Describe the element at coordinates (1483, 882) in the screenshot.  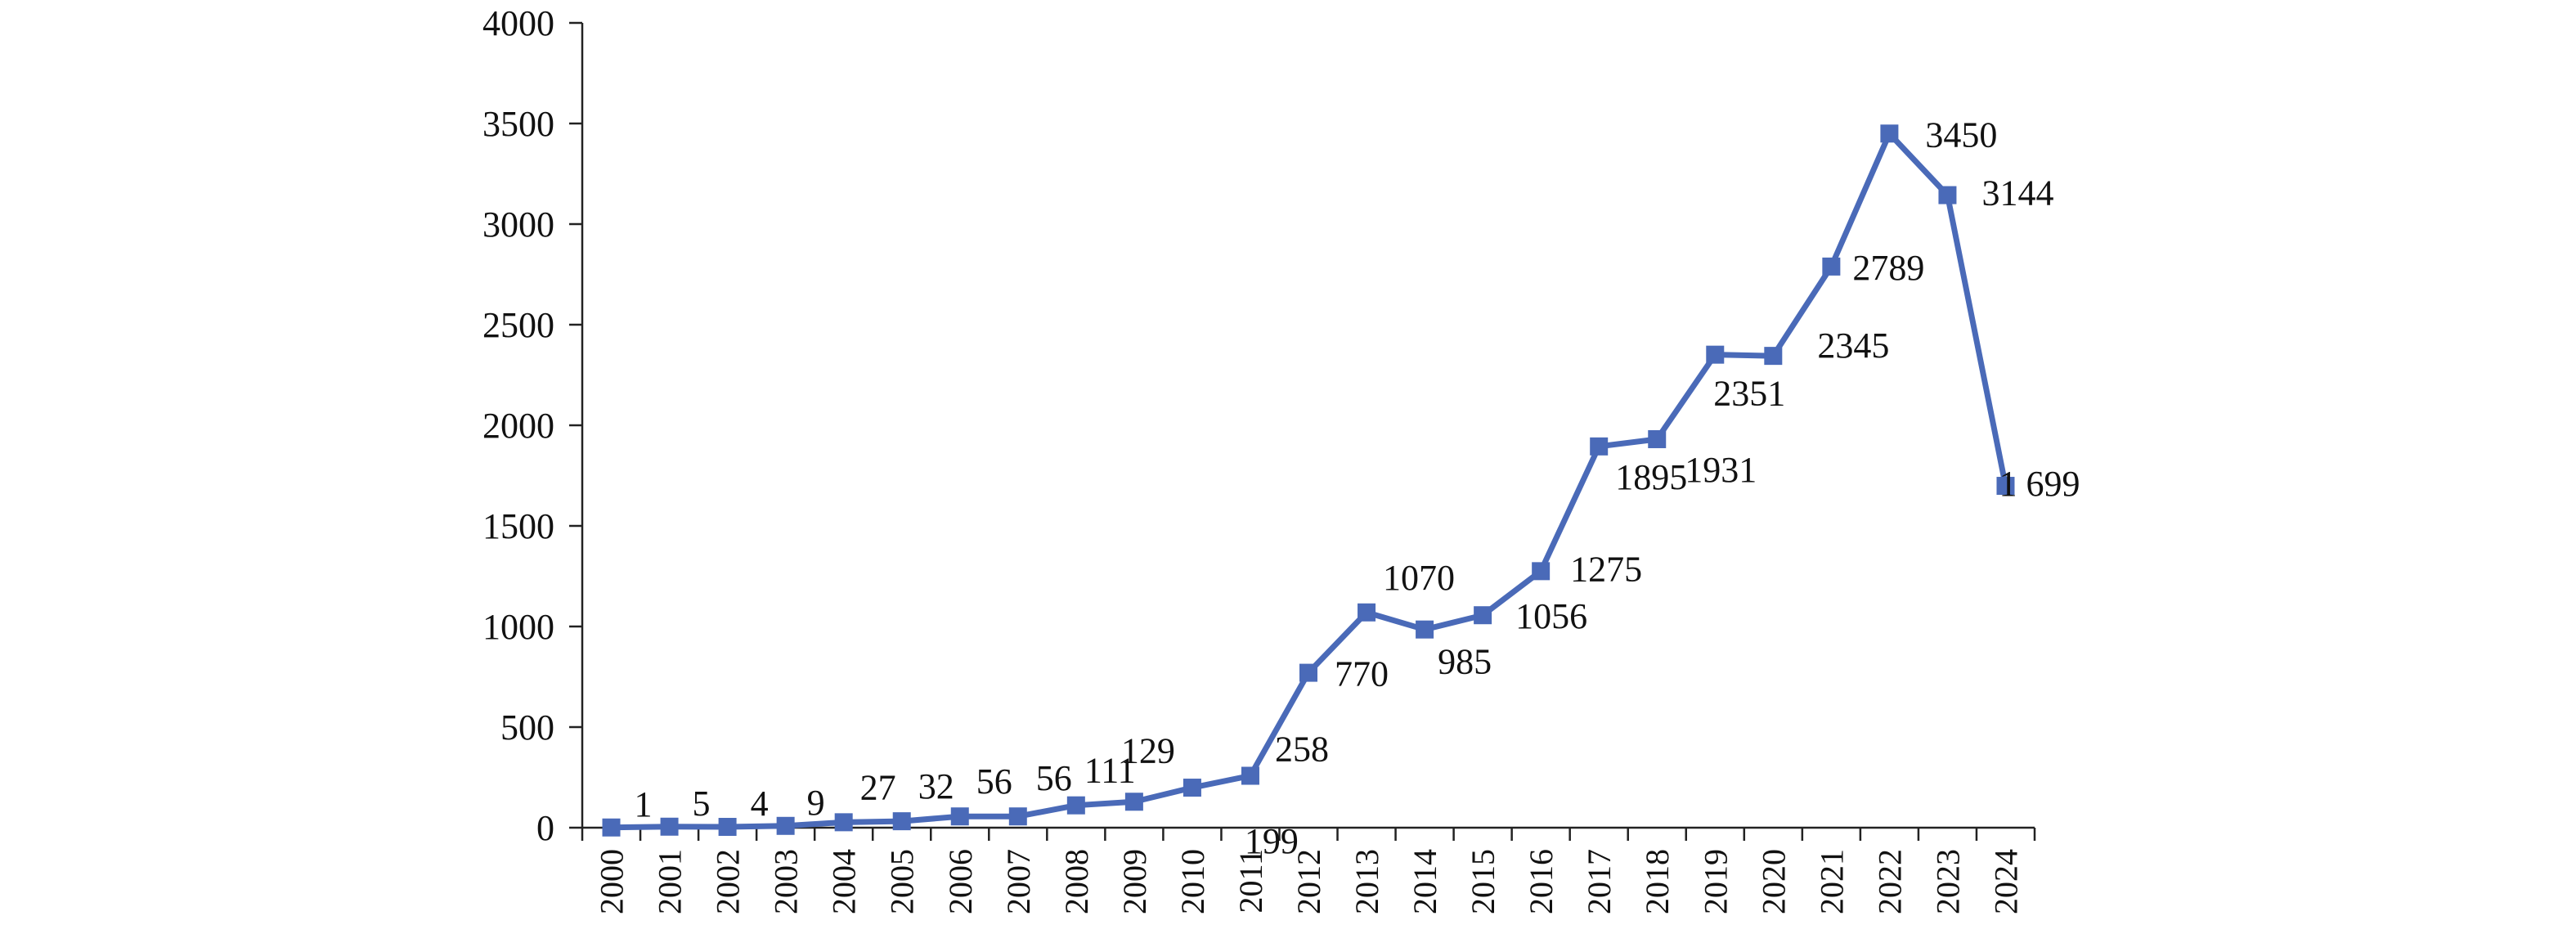
I see `x-tick-label: 2015` at that location.